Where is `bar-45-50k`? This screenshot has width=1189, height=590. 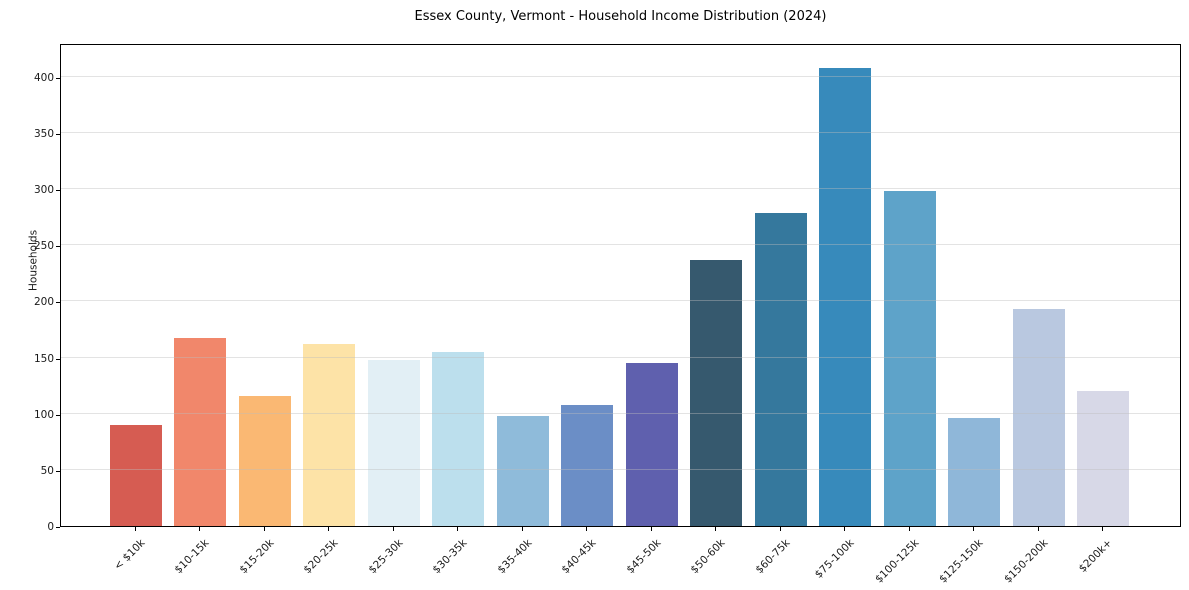 bar-45-50k is located at coordinates (651, 444).